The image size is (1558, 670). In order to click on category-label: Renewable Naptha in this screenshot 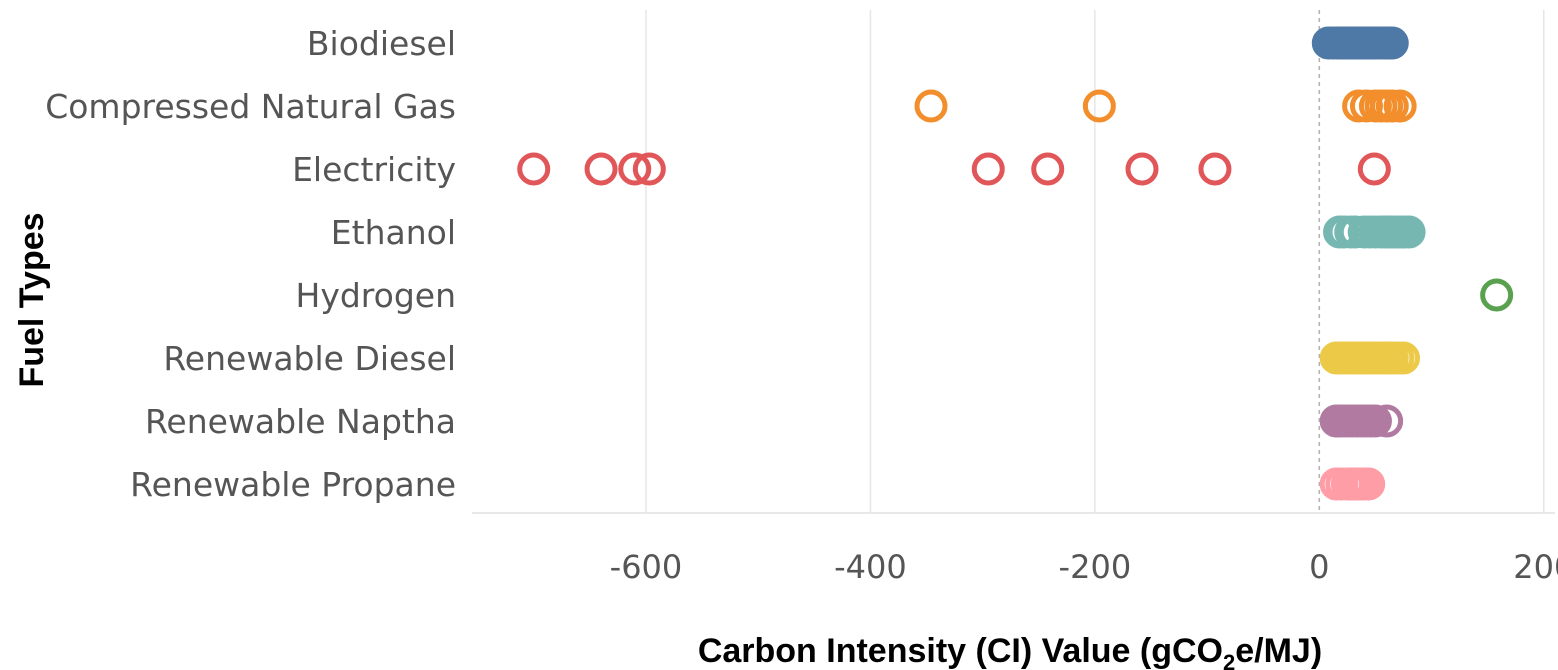, I will do `click(300, 421)`.